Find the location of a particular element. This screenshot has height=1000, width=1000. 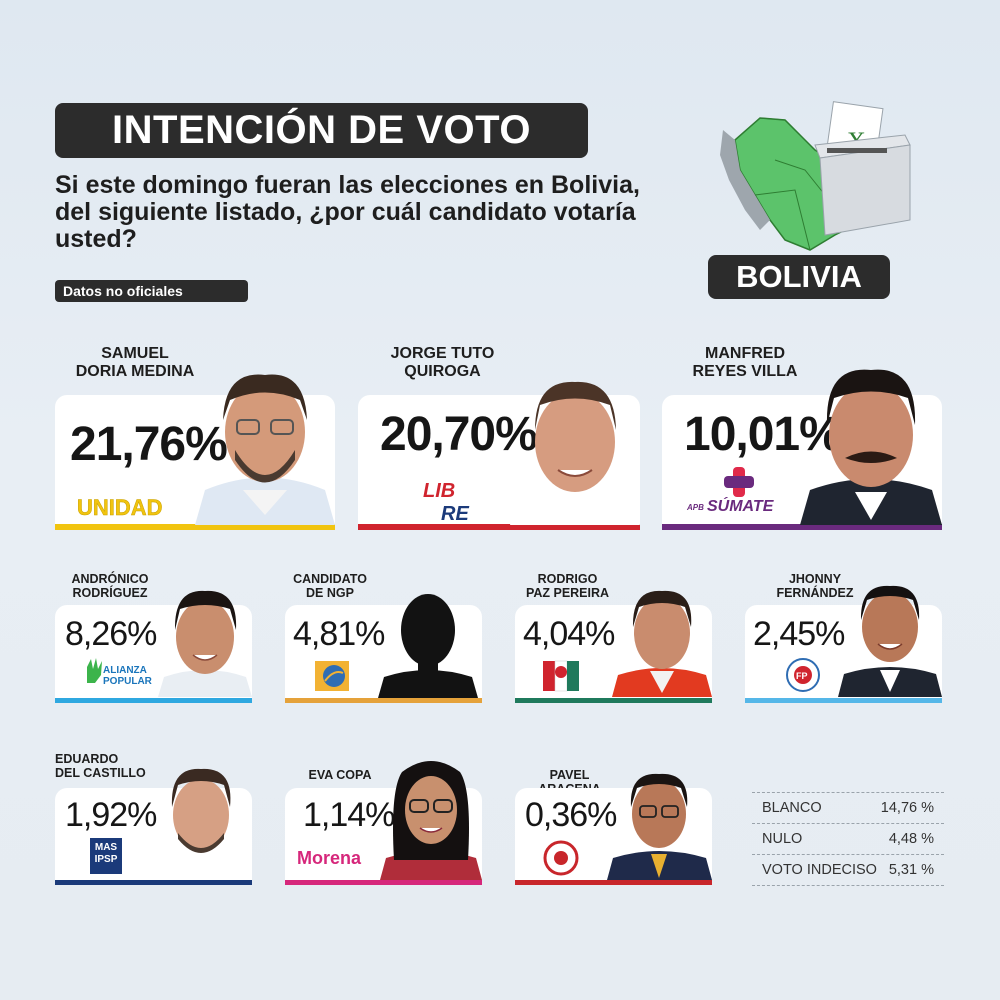

candidate-percentage: 2,45% is located at coordinates (799, 634).